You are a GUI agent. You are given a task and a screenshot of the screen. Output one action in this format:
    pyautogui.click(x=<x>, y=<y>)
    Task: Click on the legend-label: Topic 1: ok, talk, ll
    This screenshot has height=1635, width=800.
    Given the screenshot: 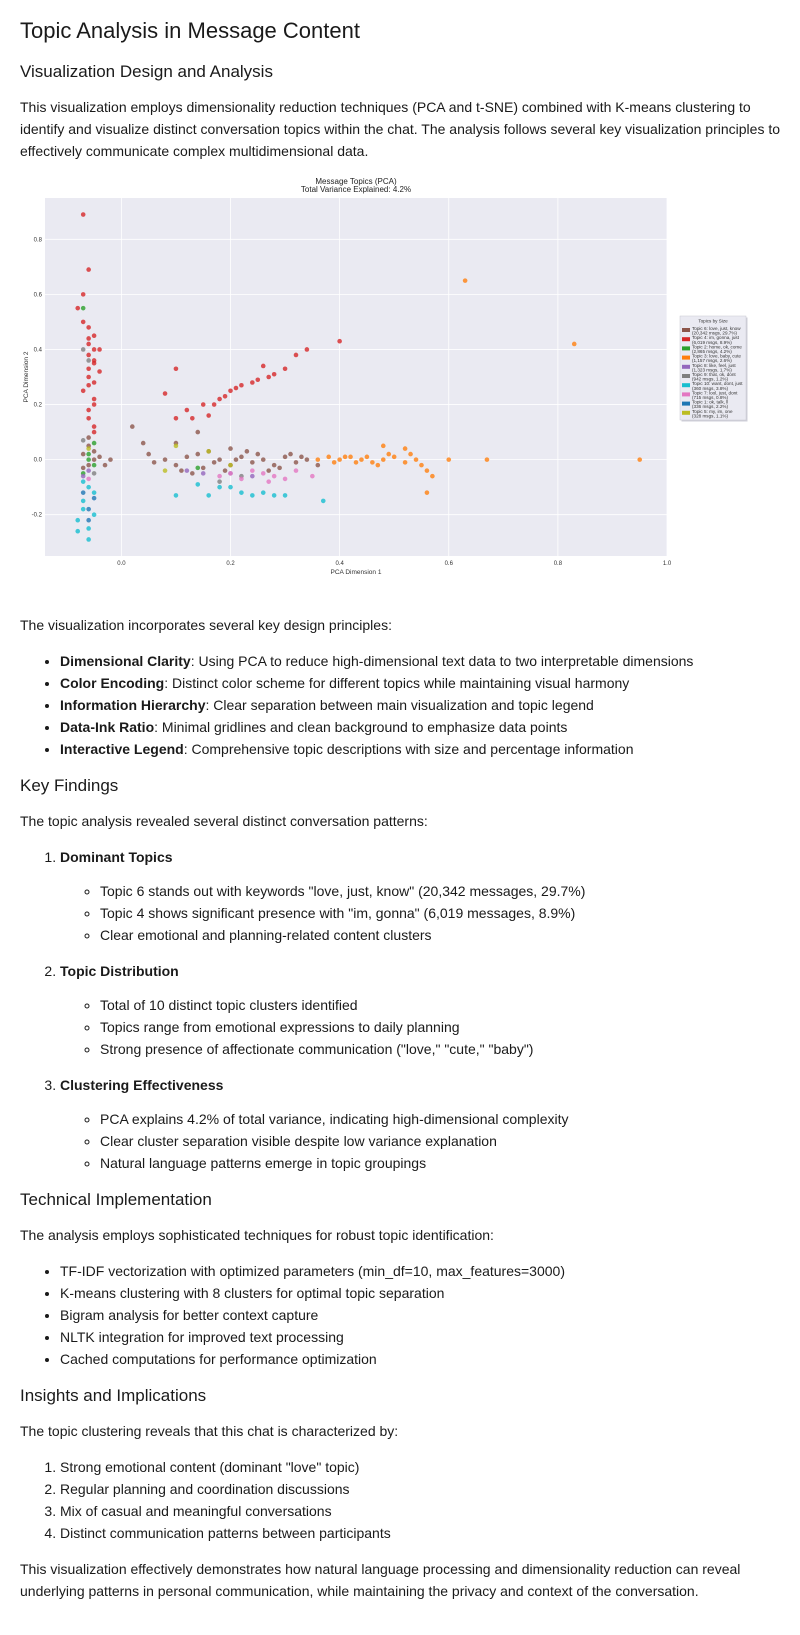 What is the action you would take?
    pyautogui.click(x=710, y=402)
    